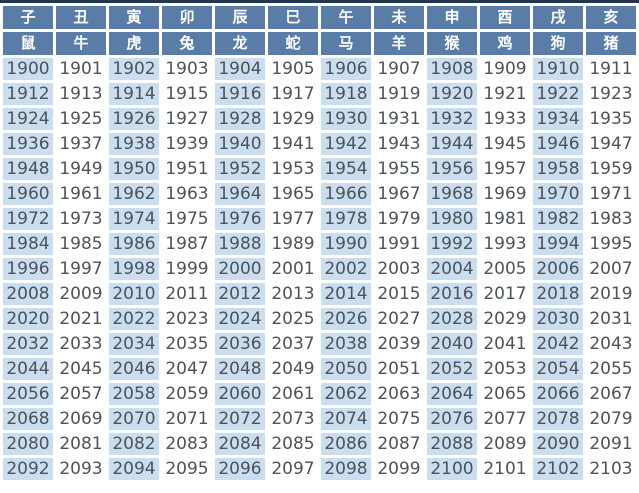 The height and width of the screenshot is (493, 639). I want to click on year-cell: 1966, so click(346, 194).